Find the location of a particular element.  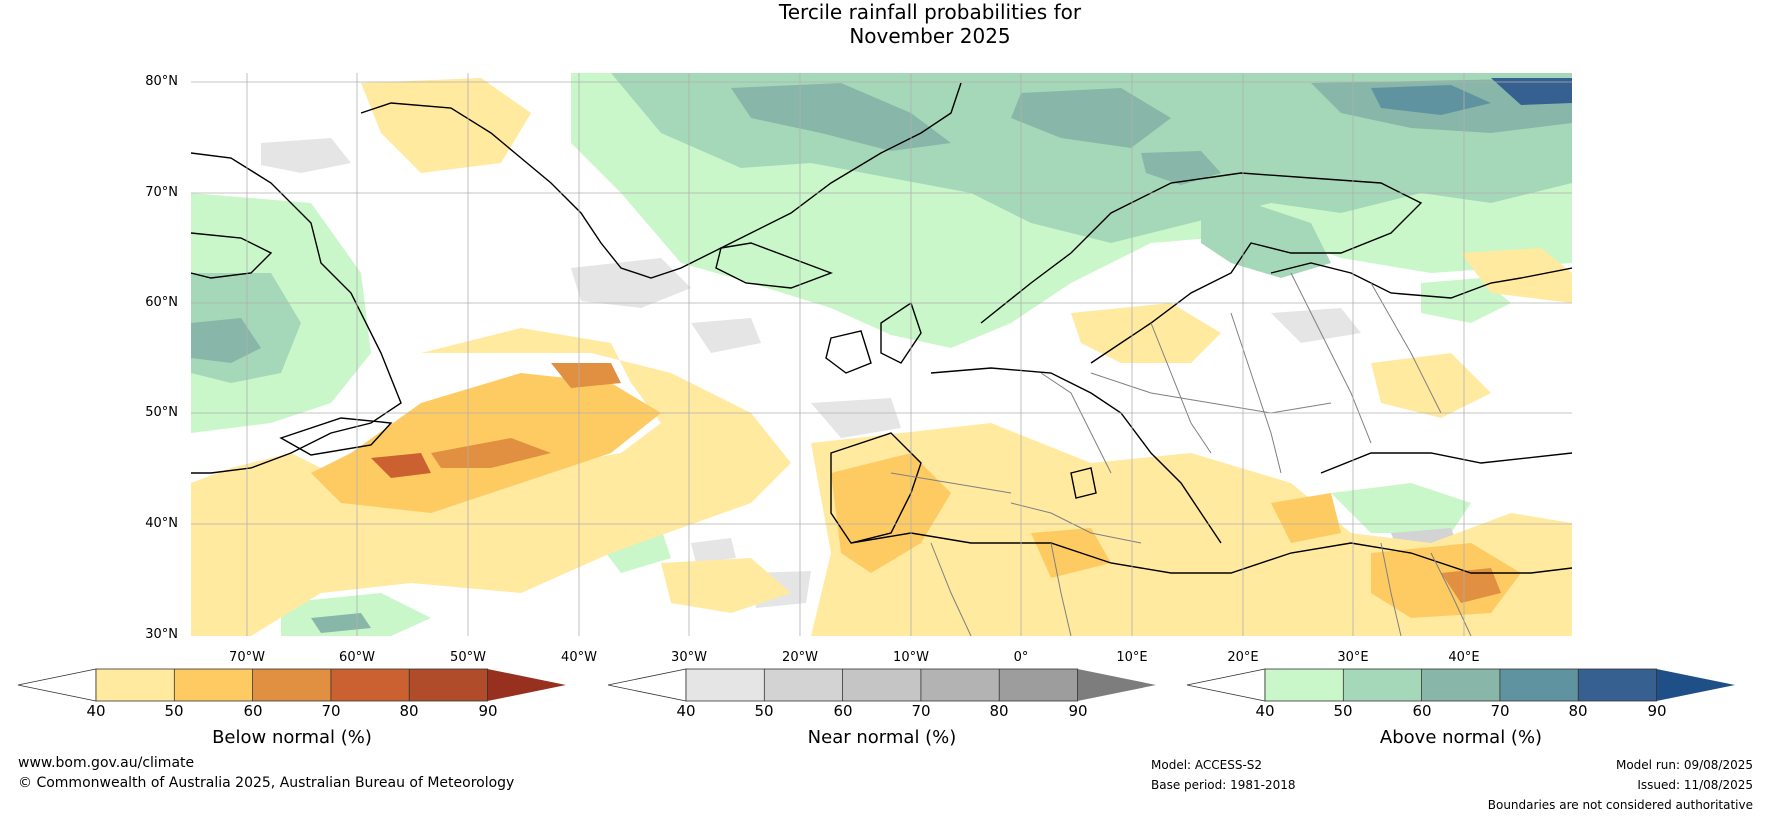

colorbar-above is located at coordinates (1461, 685).